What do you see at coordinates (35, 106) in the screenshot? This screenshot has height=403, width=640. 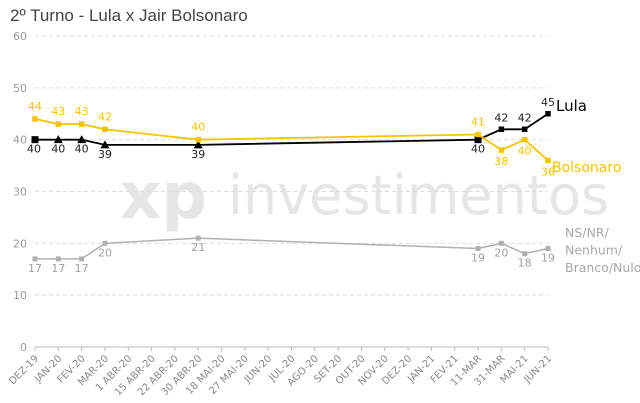 I see `data-label: 44` at bounding box center [35, 106].